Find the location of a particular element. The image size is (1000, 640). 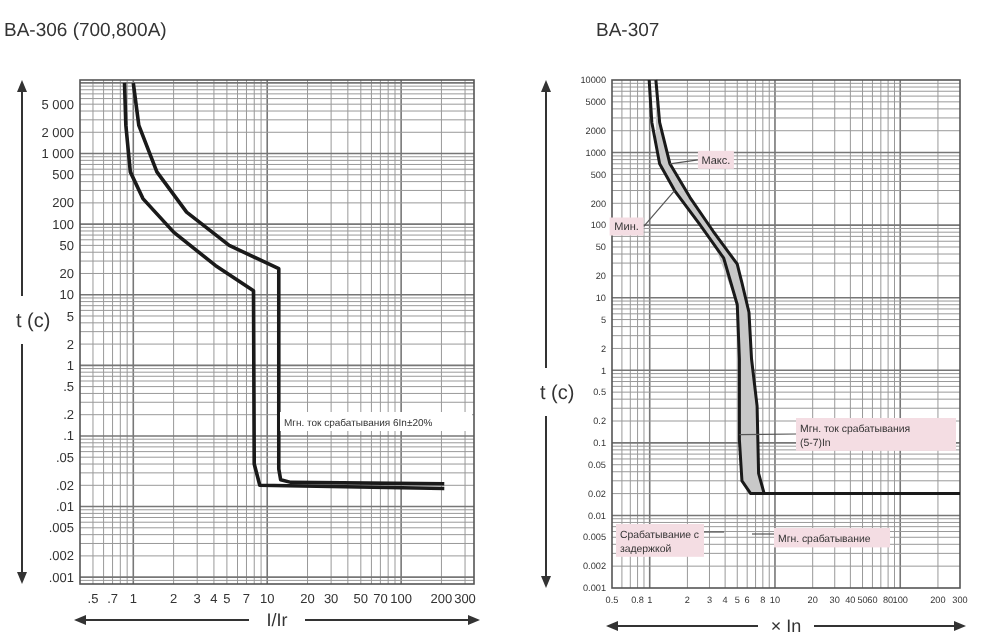

chart-title: BA-306 (700,800A) is located at coordinates (85, 31).